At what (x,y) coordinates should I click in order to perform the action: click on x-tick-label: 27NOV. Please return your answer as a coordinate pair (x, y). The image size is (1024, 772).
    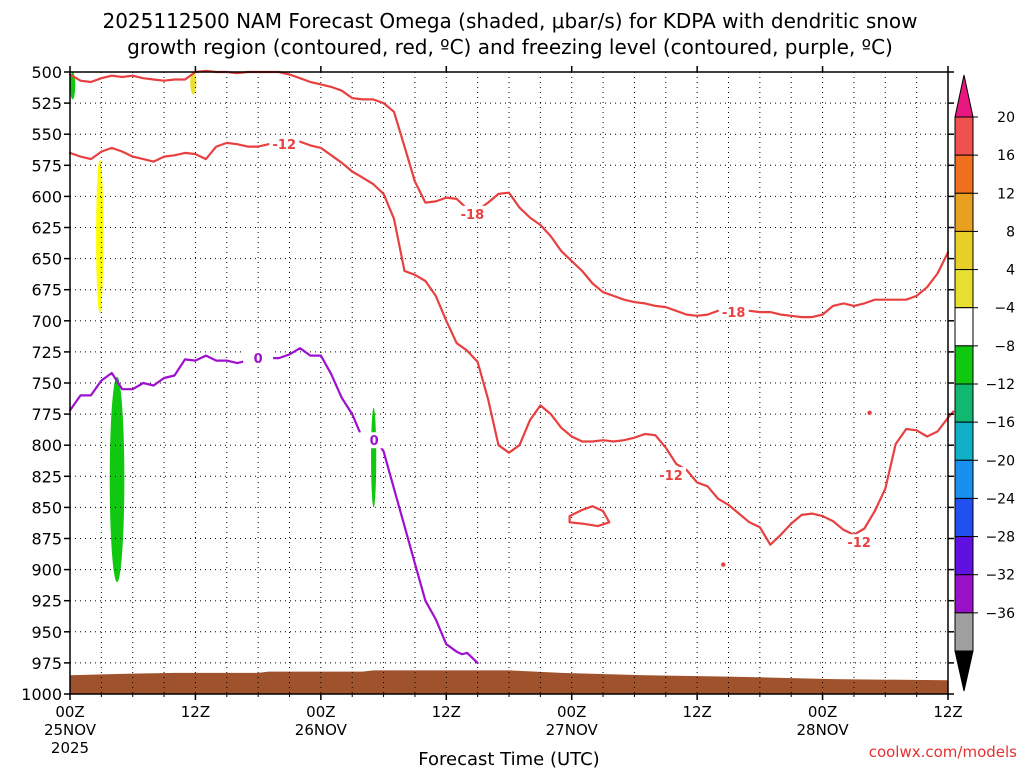
    Looking at the image, I should click on (572, 730).